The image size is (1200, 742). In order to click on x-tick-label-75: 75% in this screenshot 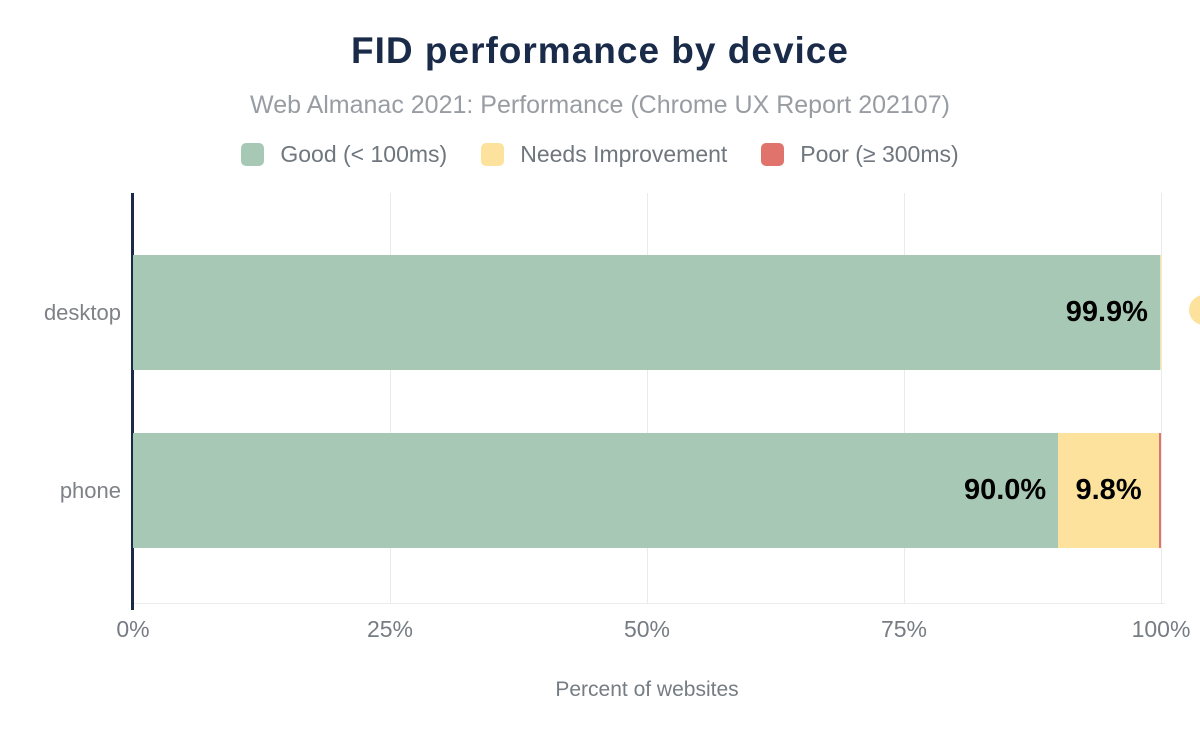, I will do `click(904, 629)`.